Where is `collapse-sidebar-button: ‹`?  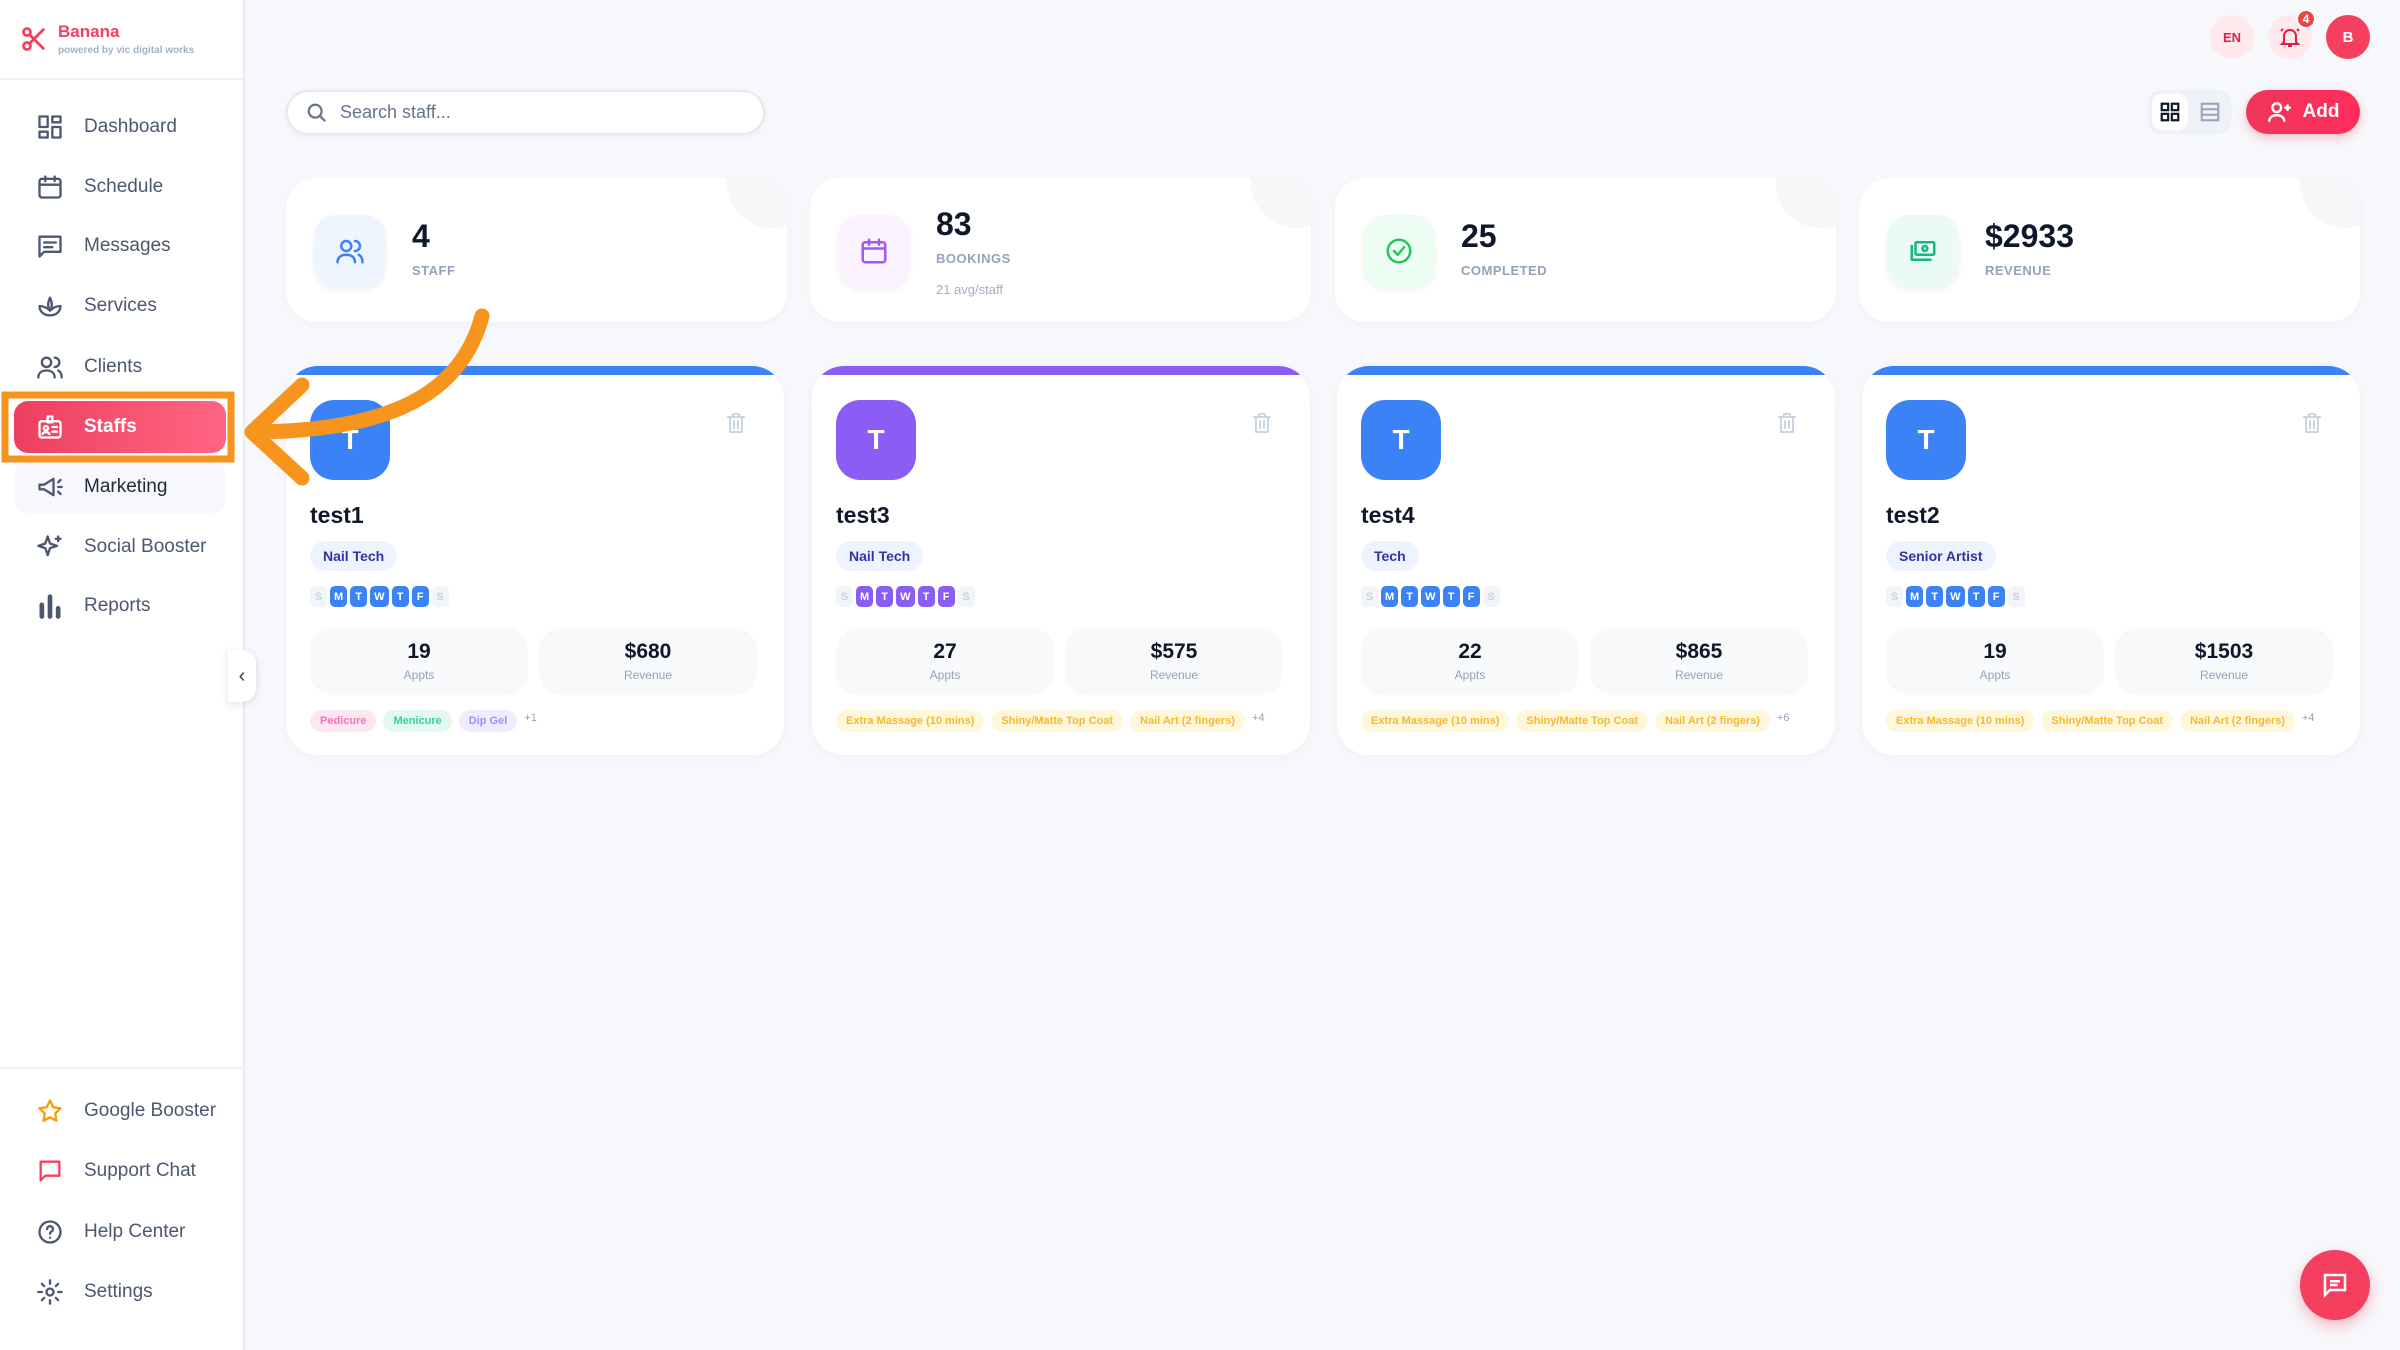
collapse-sidebar-button: ‹ is located at coordinates (242, 676).